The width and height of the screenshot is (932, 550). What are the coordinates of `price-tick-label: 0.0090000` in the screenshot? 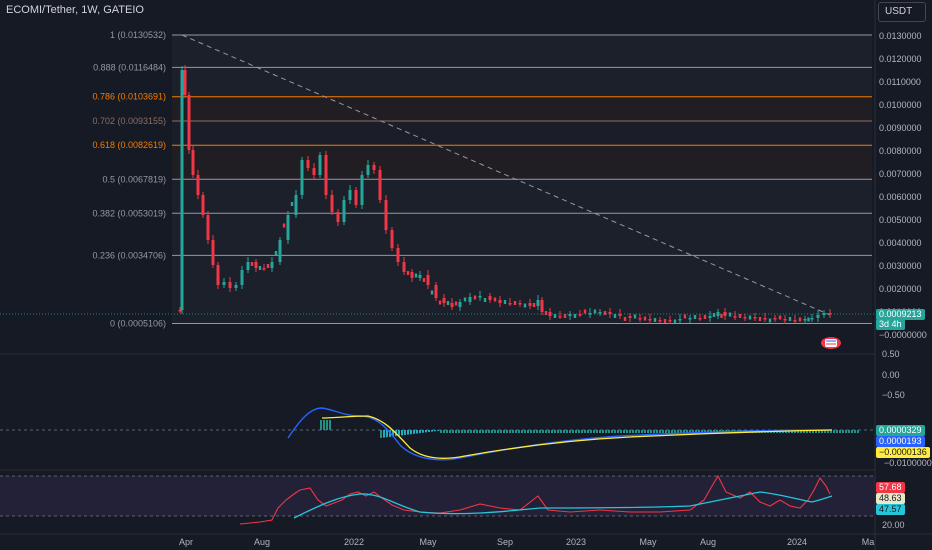 It's located at (900, 128).